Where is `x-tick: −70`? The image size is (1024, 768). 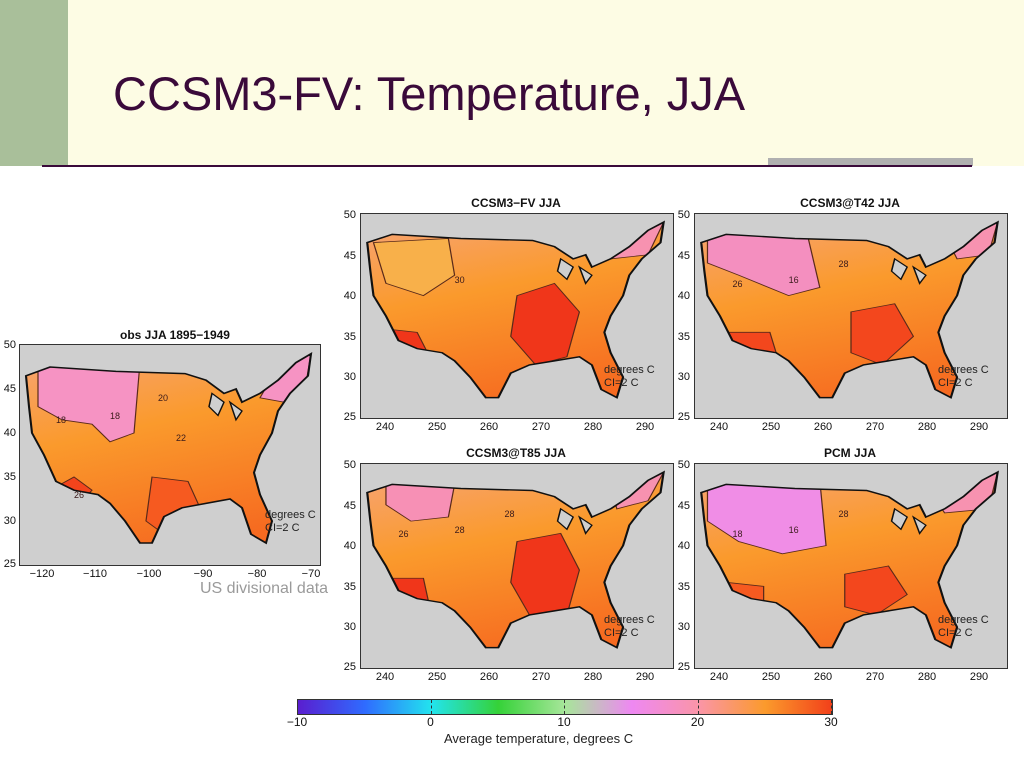 x-tick: −70 is located at coordinates (311, 574).